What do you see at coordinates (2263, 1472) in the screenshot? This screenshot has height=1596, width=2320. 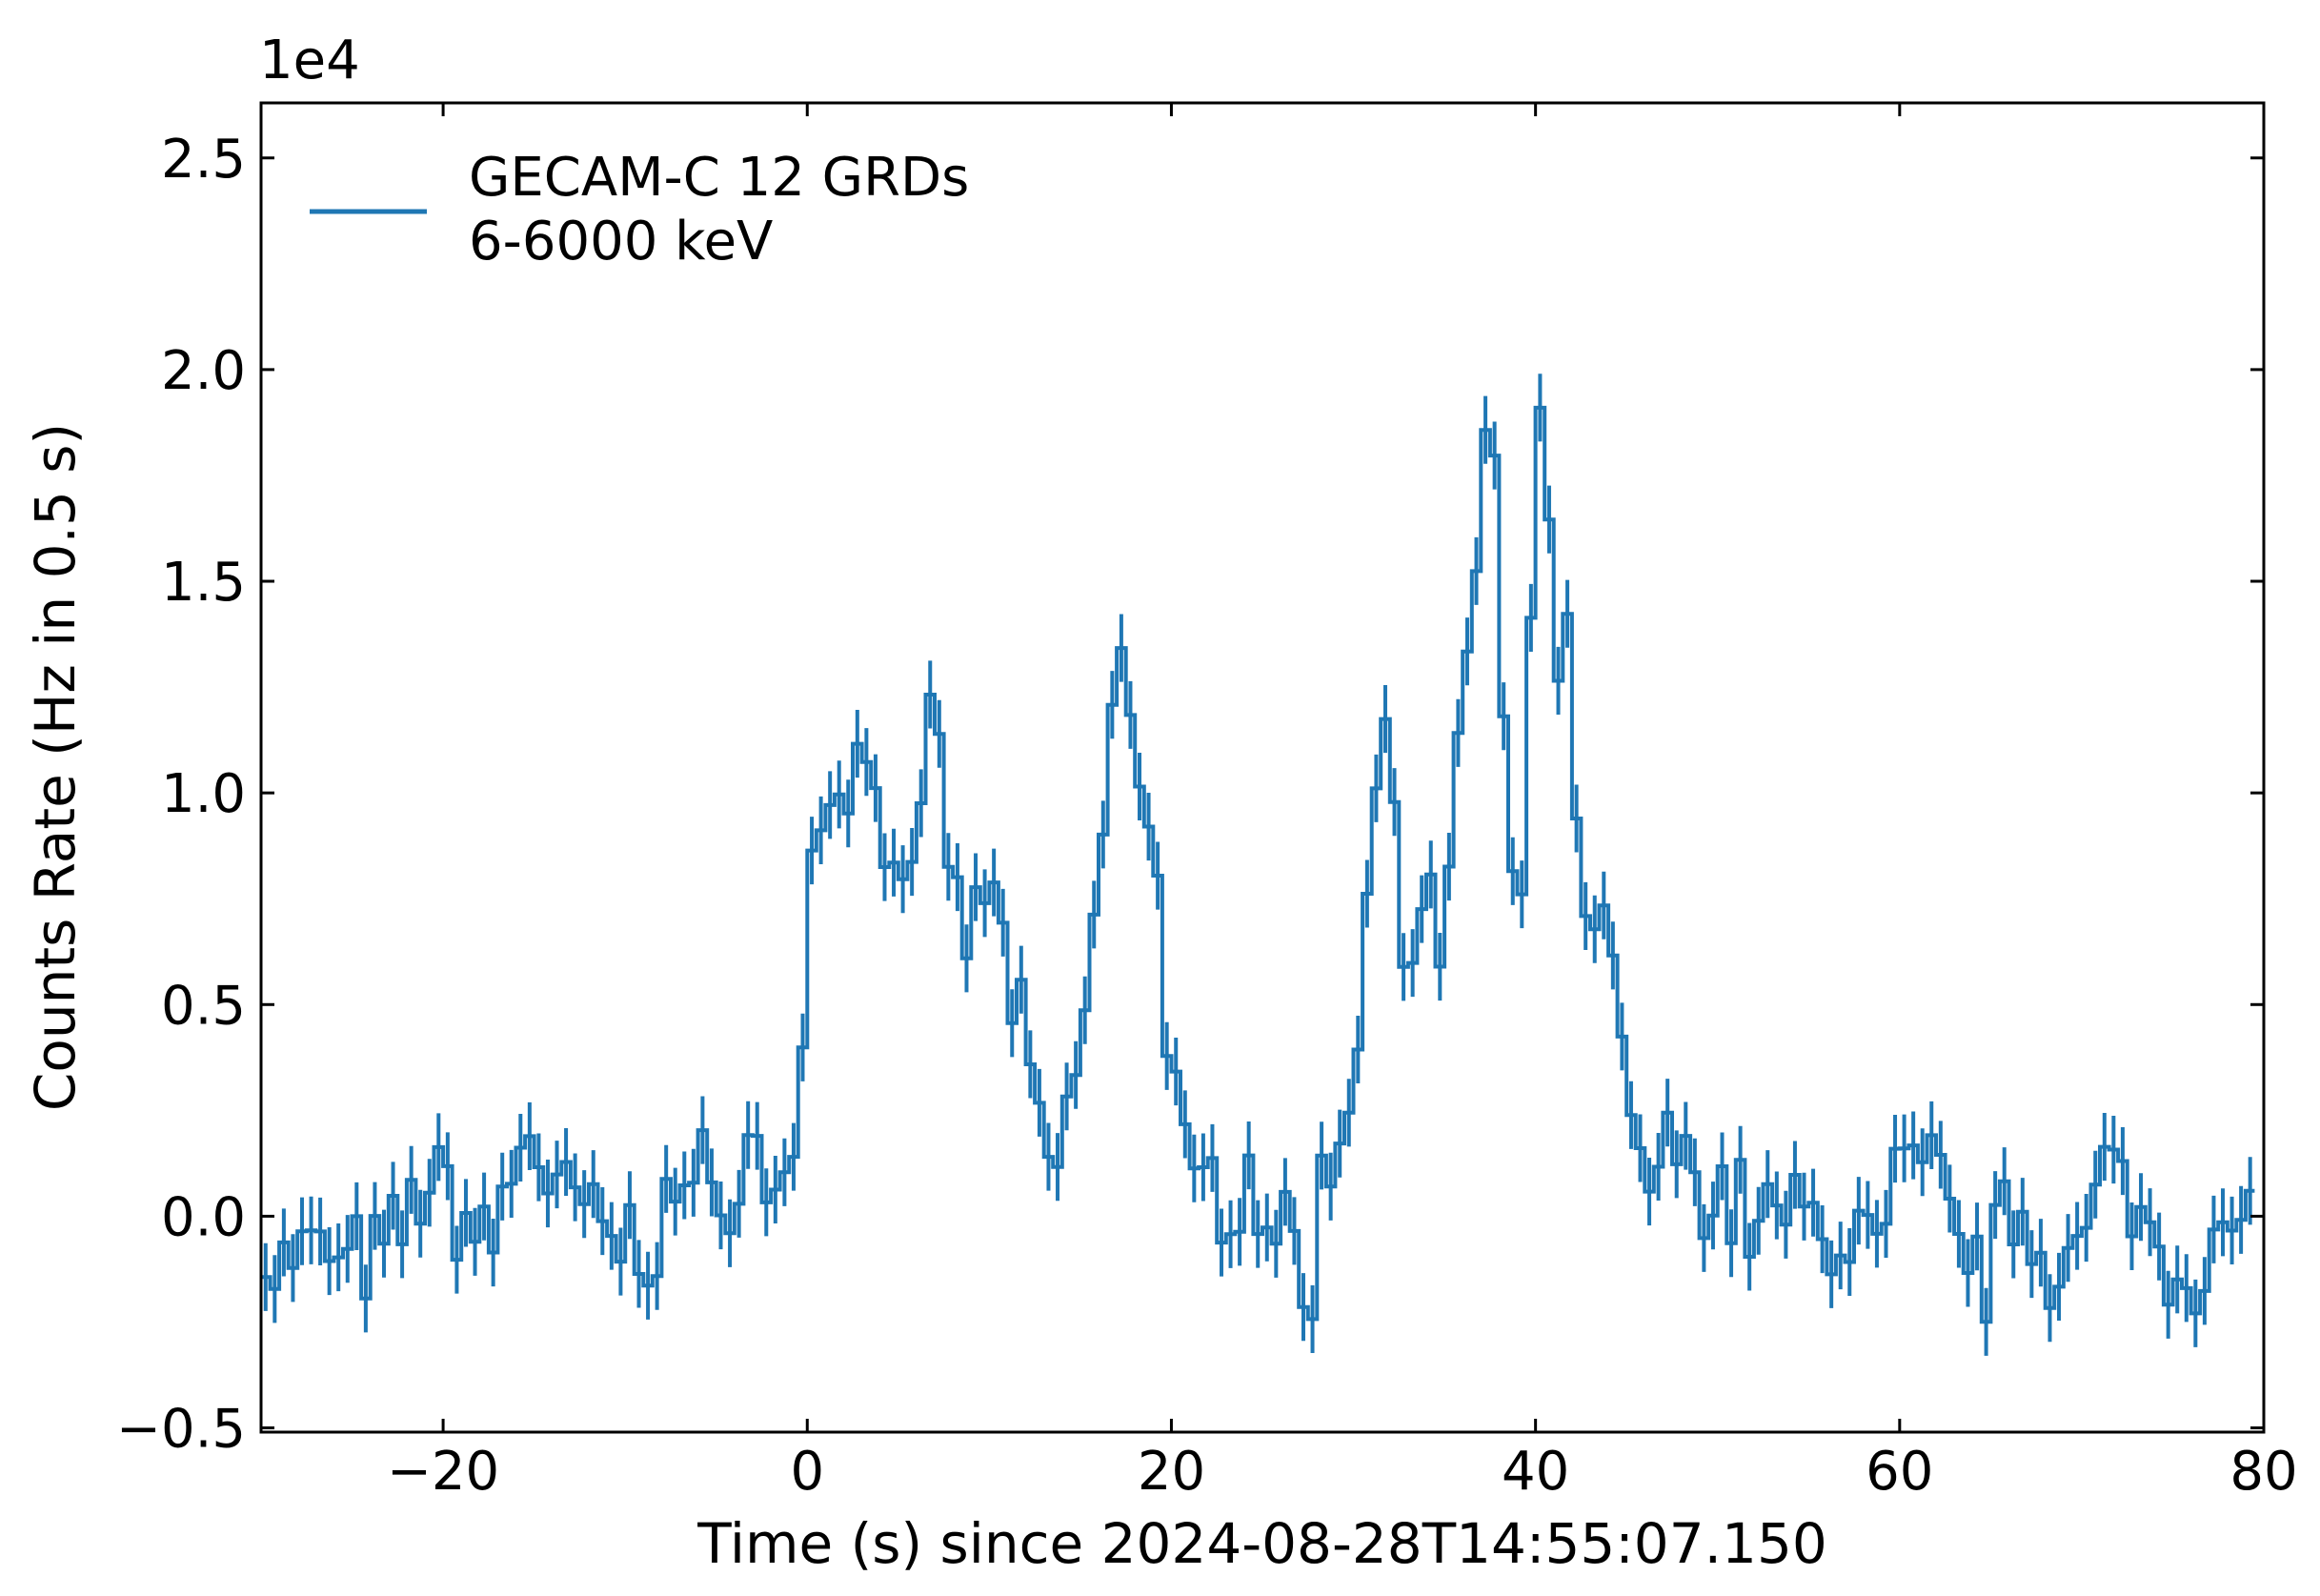 I see `x-tick-label: 80` at bounding box center [2263, 1472].